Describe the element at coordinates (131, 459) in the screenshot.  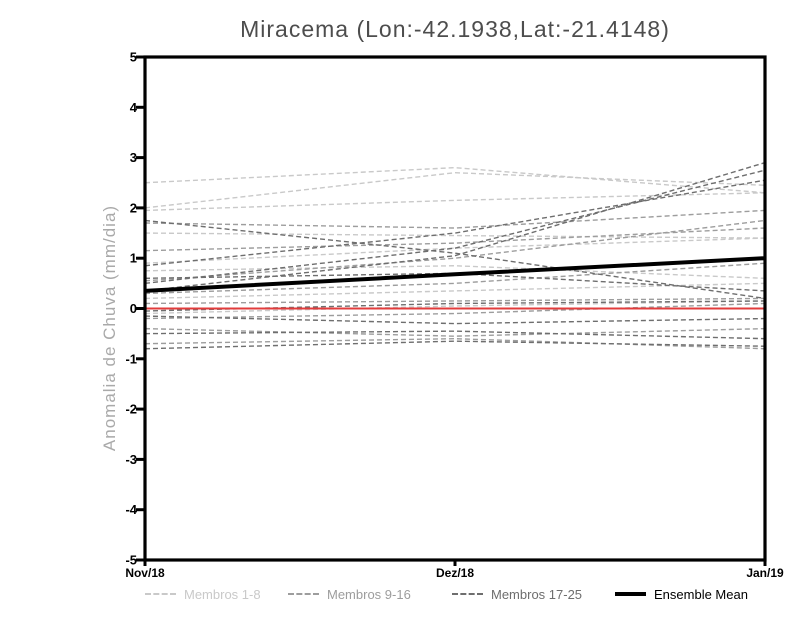
I see `y-tick-label: -3` at that location.